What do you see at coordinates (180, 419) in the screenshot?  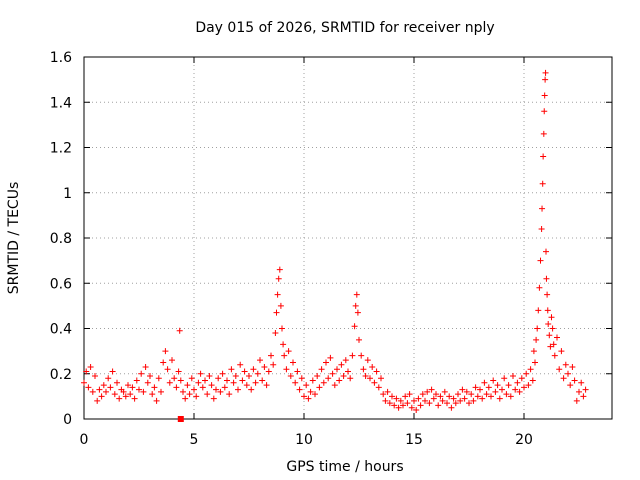 I see `extra-marks` at bounding box center [180, 419].